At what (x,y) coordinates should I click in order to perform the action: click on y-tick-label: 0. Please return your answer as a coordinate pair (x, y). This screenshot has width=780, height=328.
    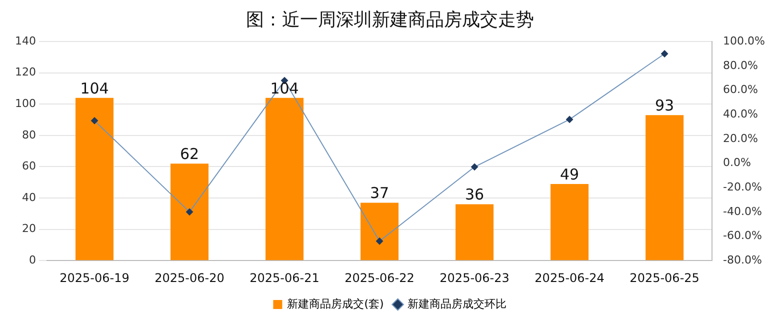
    Looking at the image, I should click on (32, 259).